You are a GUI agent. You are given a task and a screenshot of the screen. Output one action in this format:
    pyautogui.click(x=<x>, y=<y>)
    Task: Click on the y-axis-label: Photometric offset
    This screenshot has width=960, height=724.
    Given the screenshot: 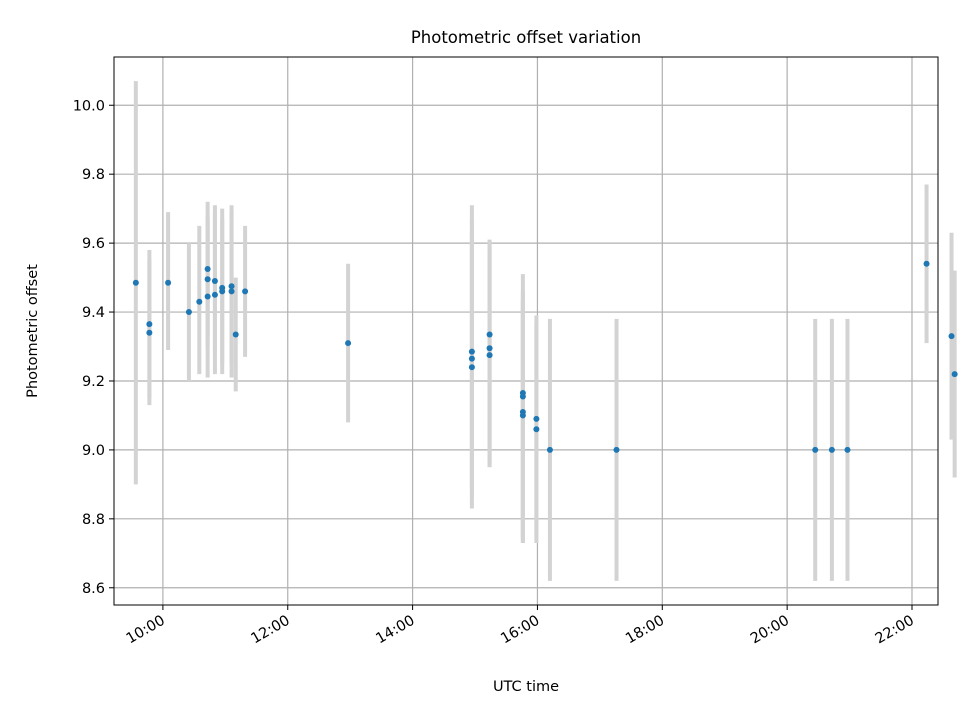 What is the action you would take?
    pyautogui.click(x=33, y=331)
    